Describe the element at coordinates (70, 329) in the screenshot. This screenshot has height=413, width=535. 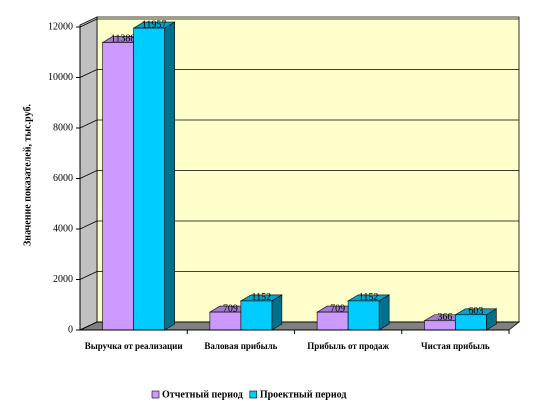
I see `y-tick-label: 0` at that location.